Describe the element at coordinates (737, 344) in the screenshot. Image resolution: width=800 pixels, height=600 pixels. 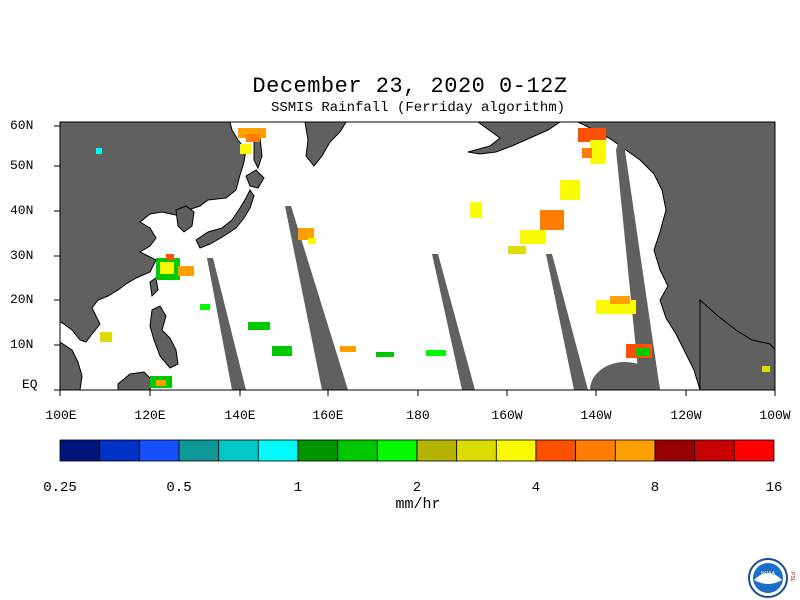
I see `central-america` at that location.